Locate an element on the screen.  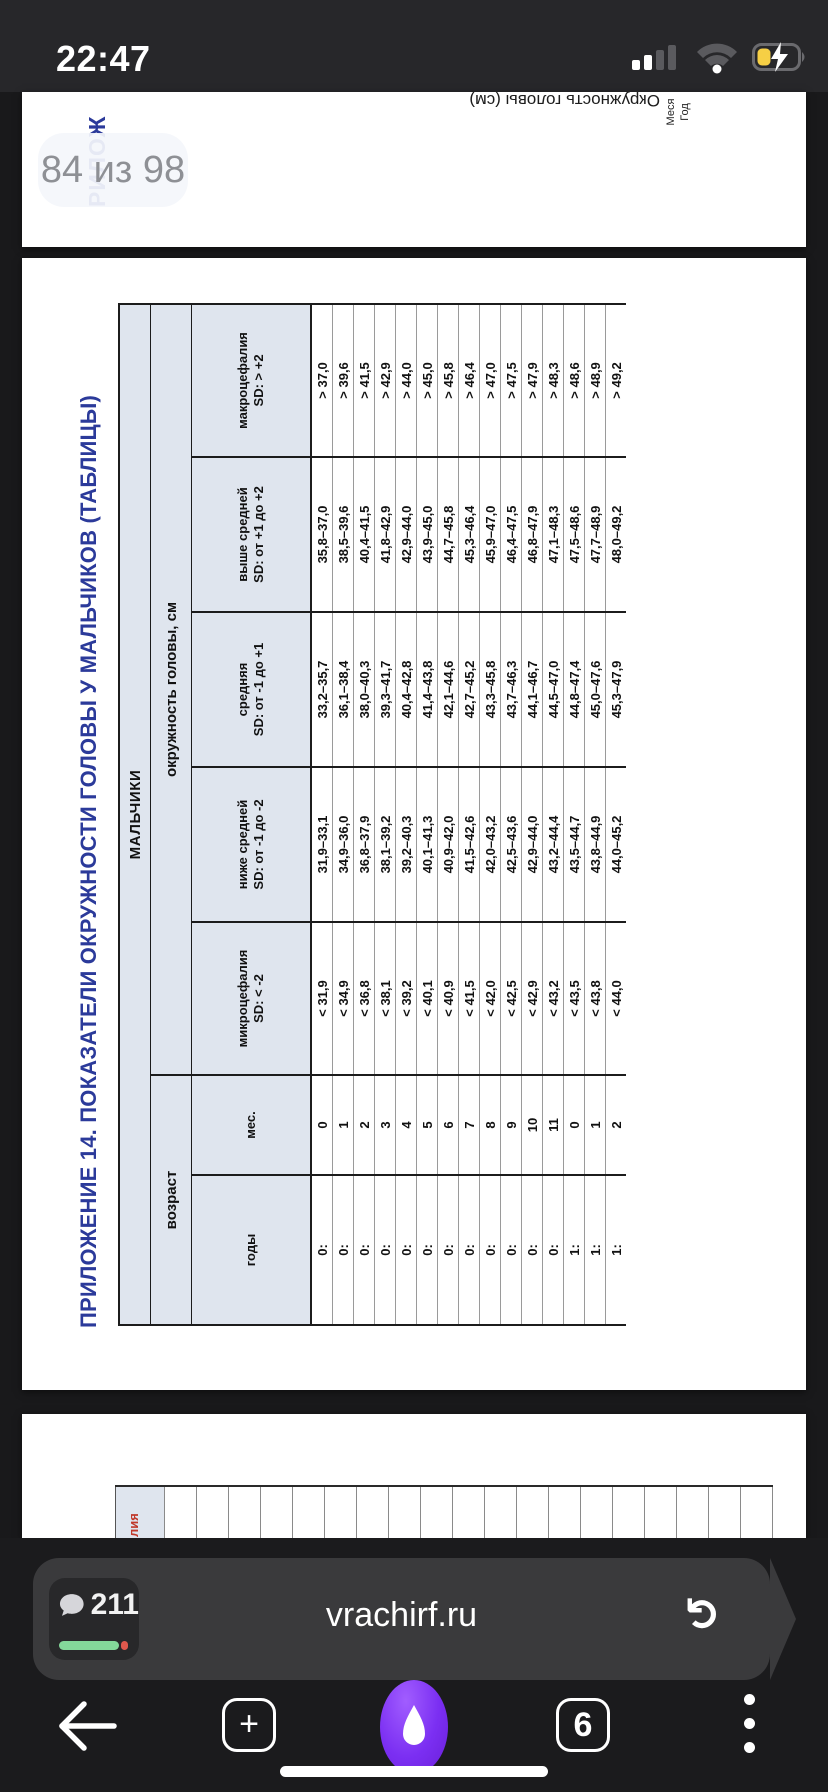
table-cell: 5 is located at coordinates (427, 1125).